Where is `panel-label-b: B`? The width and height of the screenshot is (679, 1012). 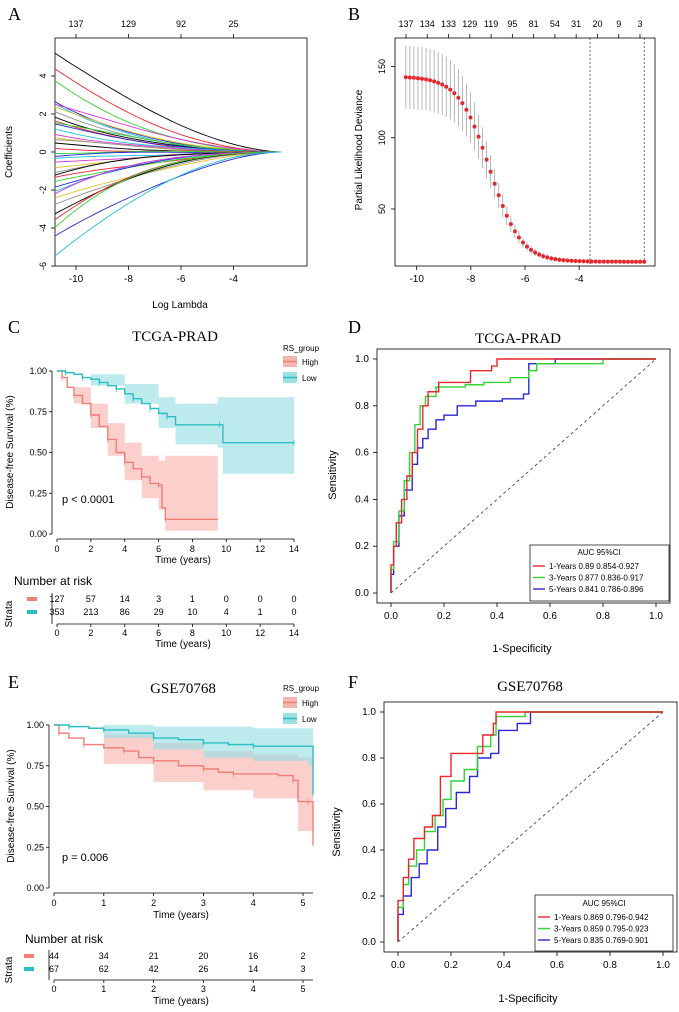 panel-label-b: B is located at coordinates (354, 14).